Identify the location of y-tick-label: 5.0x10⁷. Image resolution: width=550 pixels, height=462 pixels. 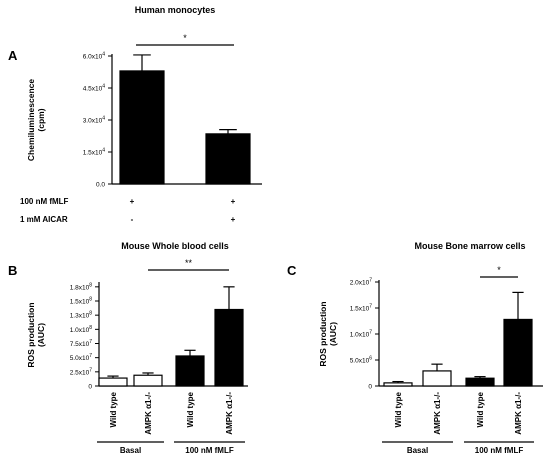
(81, 357).